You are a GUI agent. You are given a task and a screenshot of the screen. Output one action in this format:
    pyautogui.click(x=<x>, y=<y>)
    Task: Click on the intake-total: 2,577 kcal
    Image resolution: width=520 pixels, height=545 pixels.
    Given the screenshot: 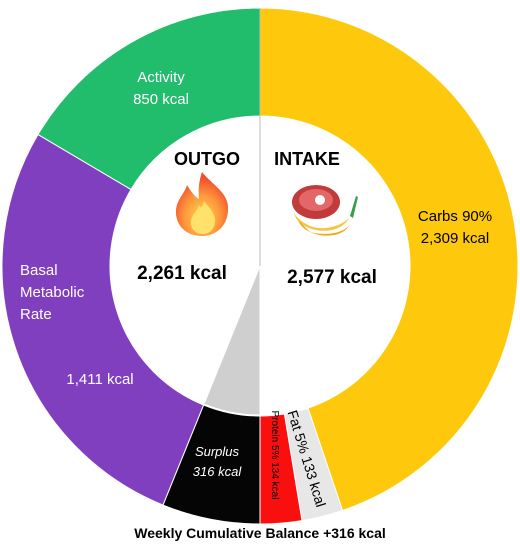 What is the action you would take?
    pyautogui.click(x=332, y=277)
    